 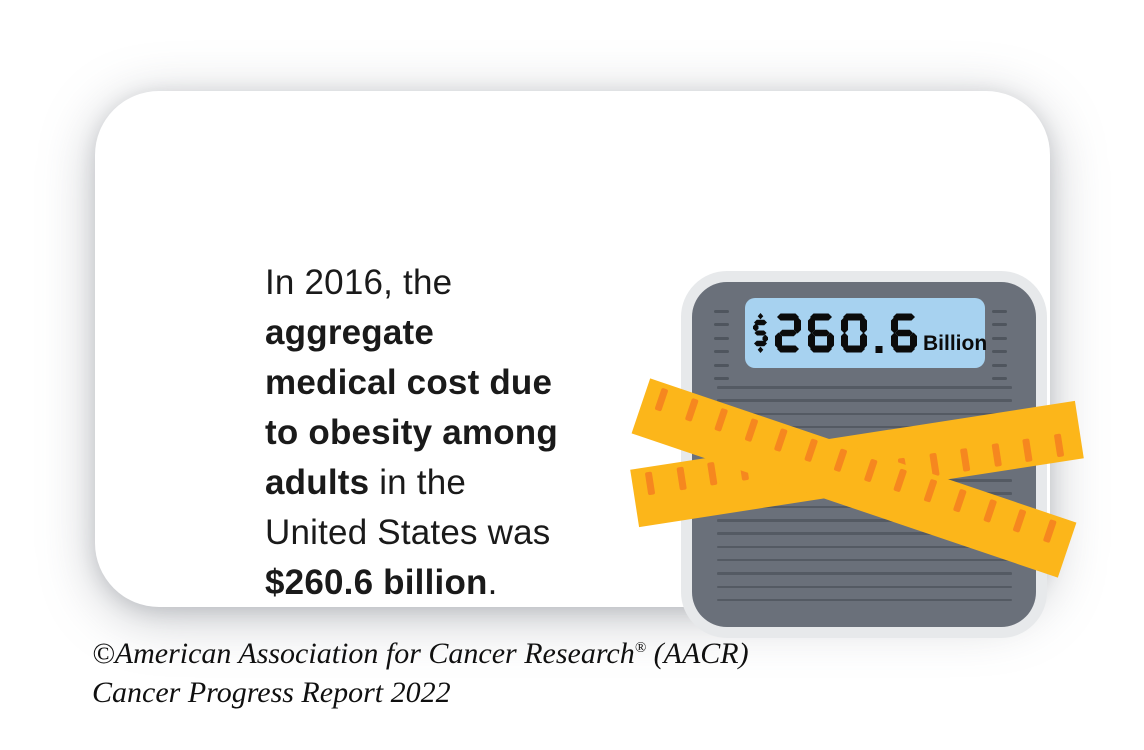 I want to click on statement-line: United States was, so click(x=480, y=533).